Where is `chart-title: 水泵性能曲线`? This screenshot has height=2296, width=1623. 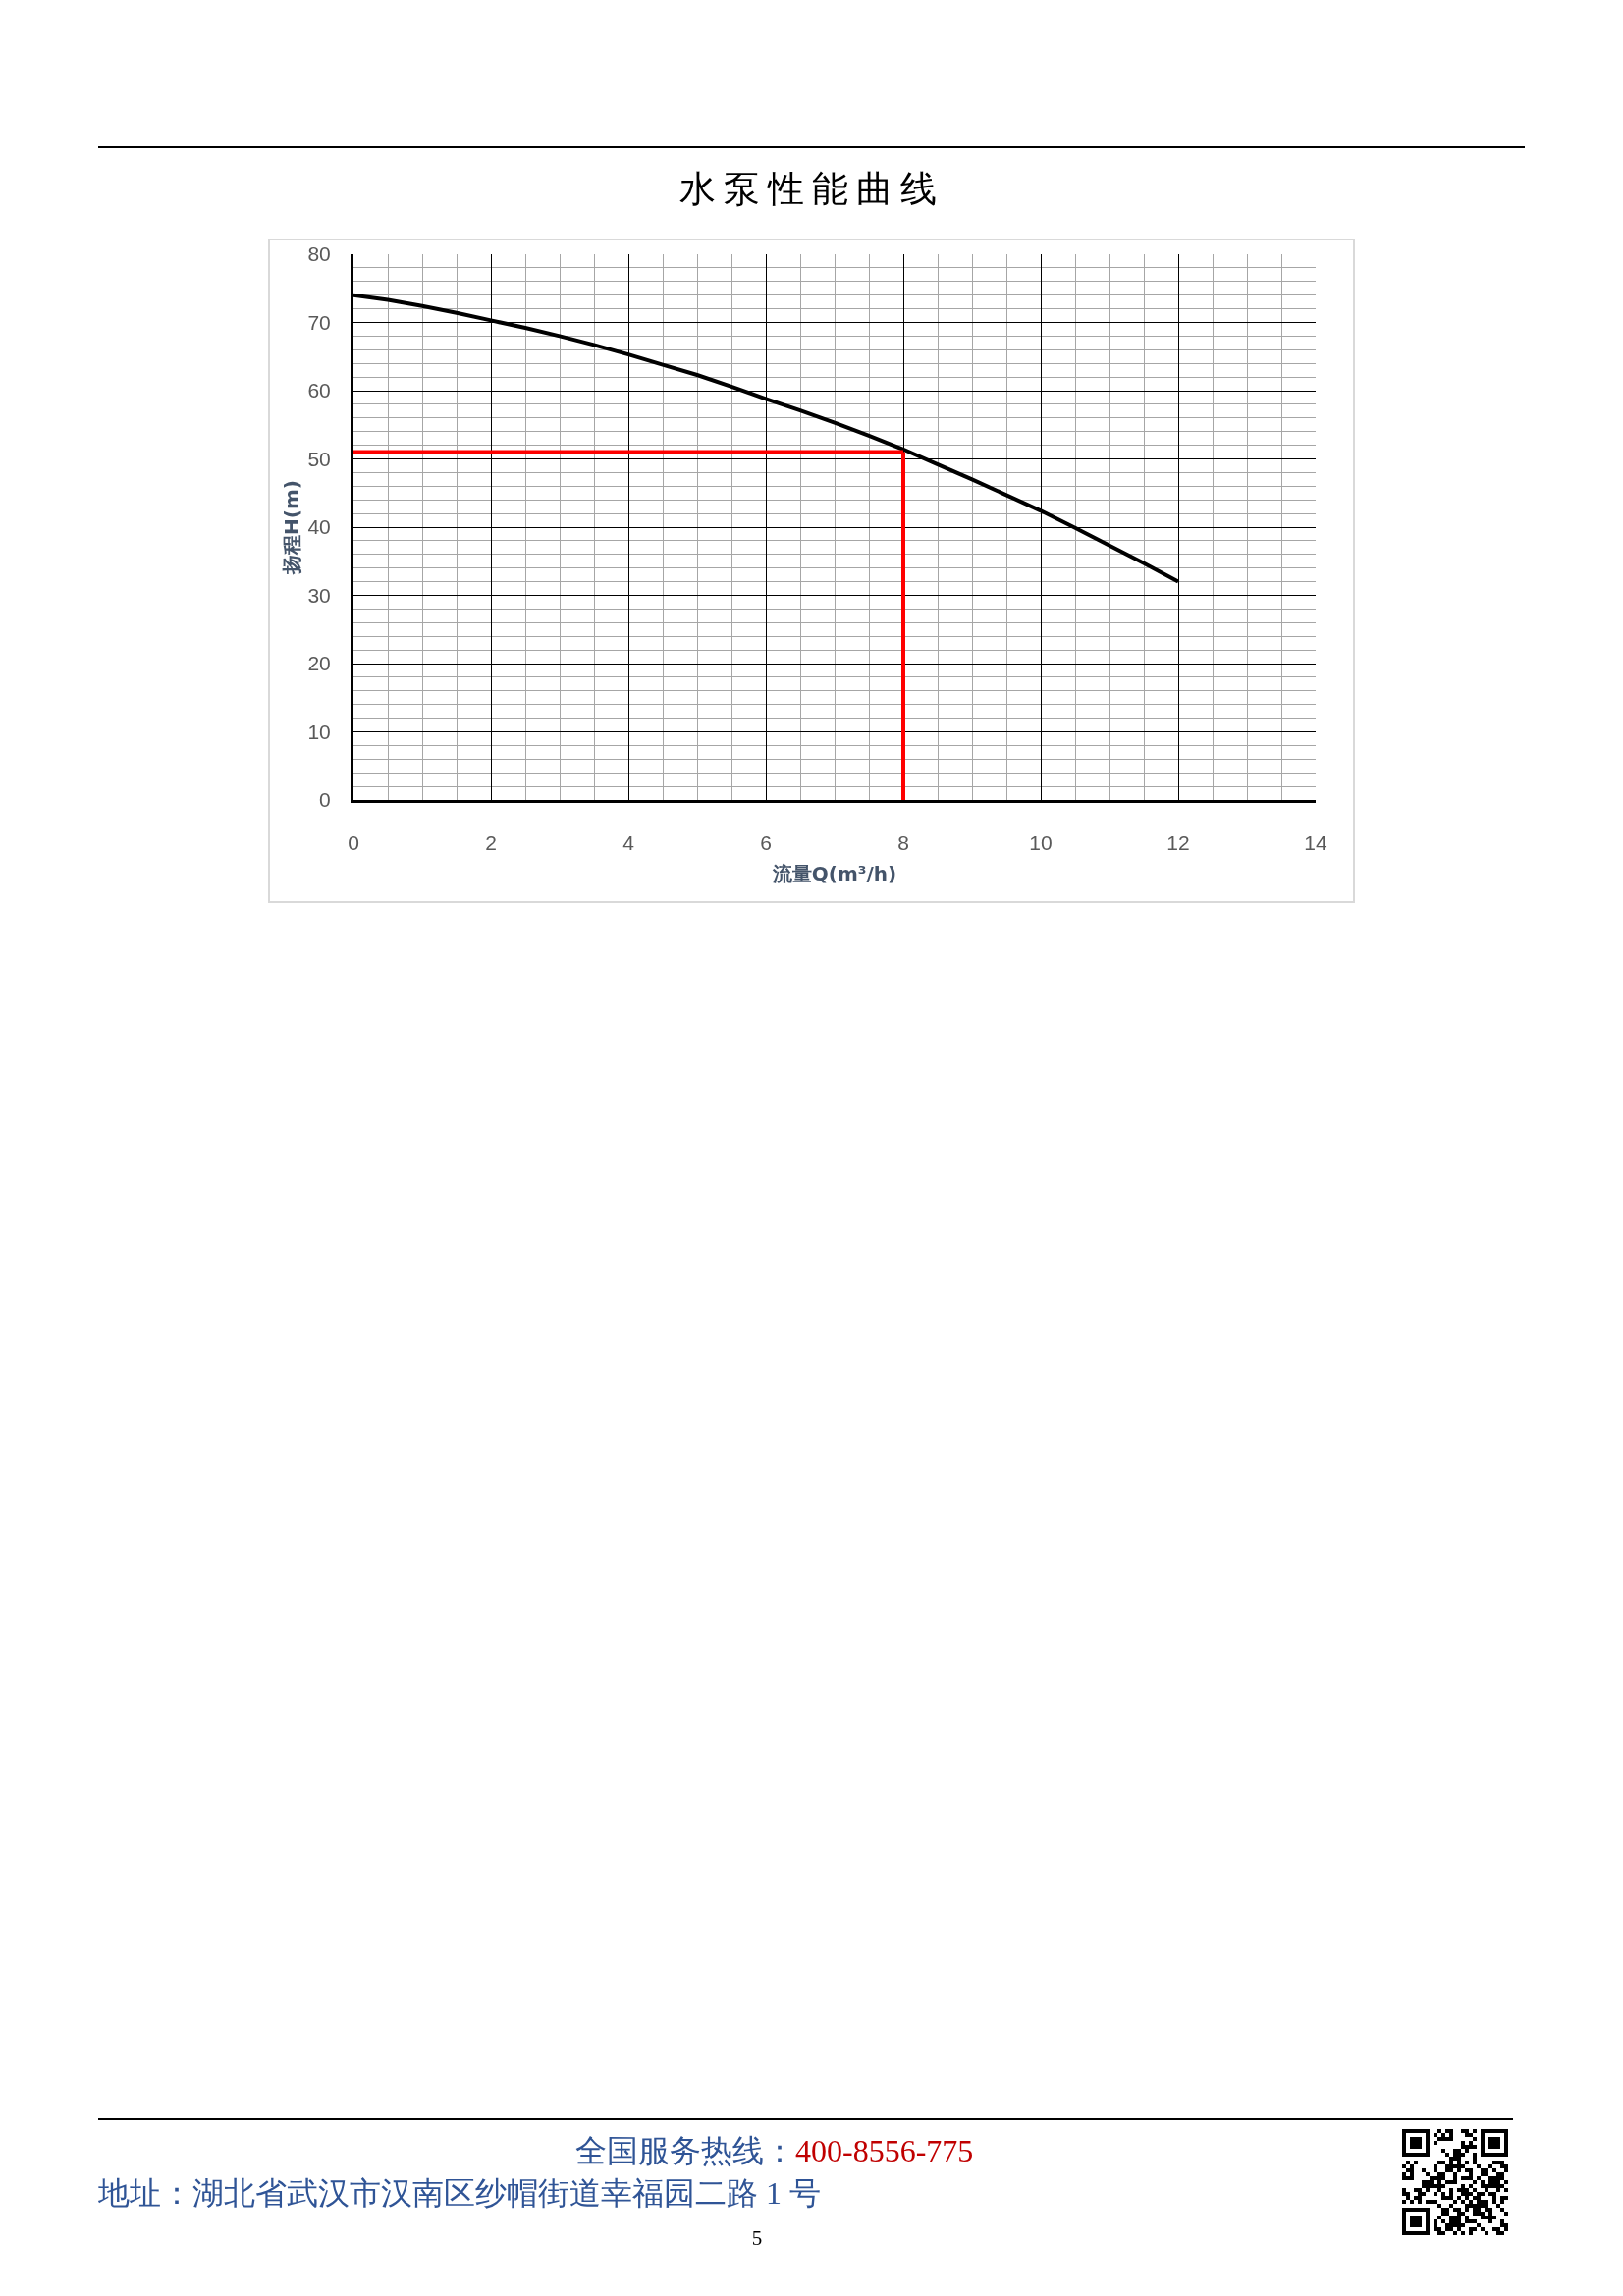
chart-title: 水泵性能曲线 is located at coordinates (811, 189).